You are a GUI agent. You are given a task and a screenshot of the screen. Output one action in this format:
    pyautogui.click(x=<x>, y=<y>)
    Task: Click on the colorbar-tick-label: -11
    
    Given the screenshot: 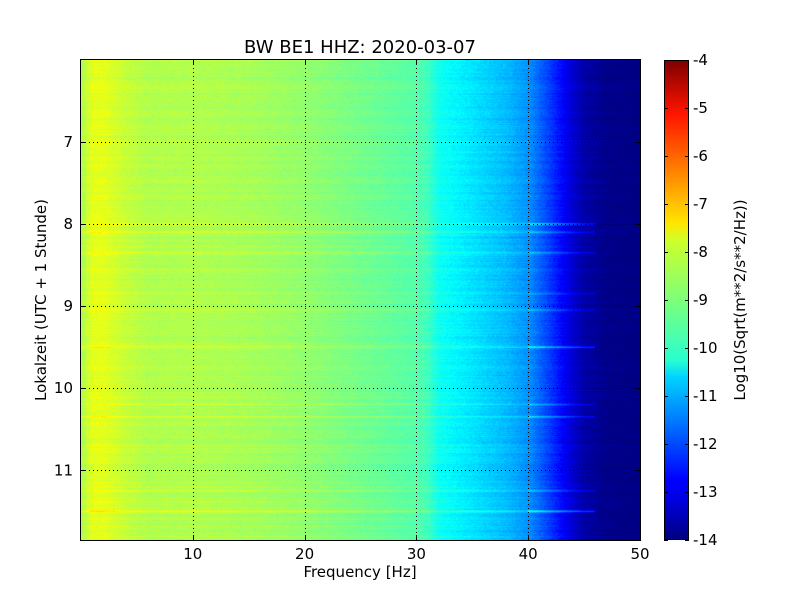 What is the action you would take?
    pyautogui.click(x=705, y=396)
    